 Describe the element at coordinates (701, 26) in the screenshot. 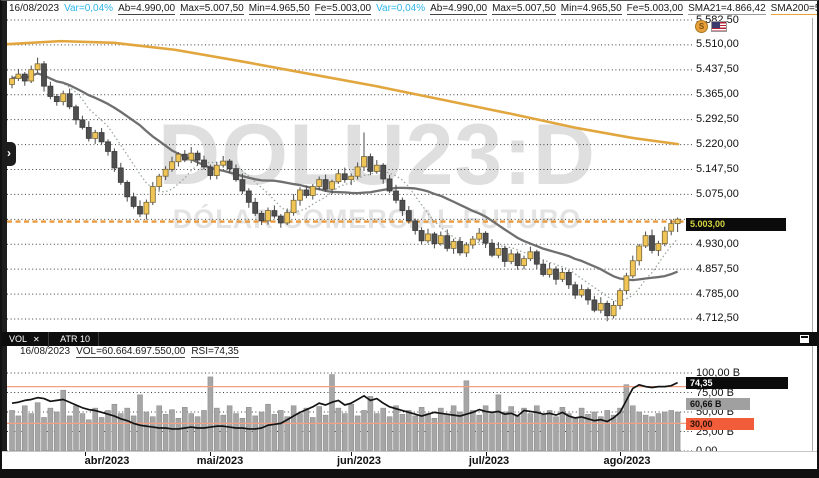

I see `currency-coin-icon: S` at that location.